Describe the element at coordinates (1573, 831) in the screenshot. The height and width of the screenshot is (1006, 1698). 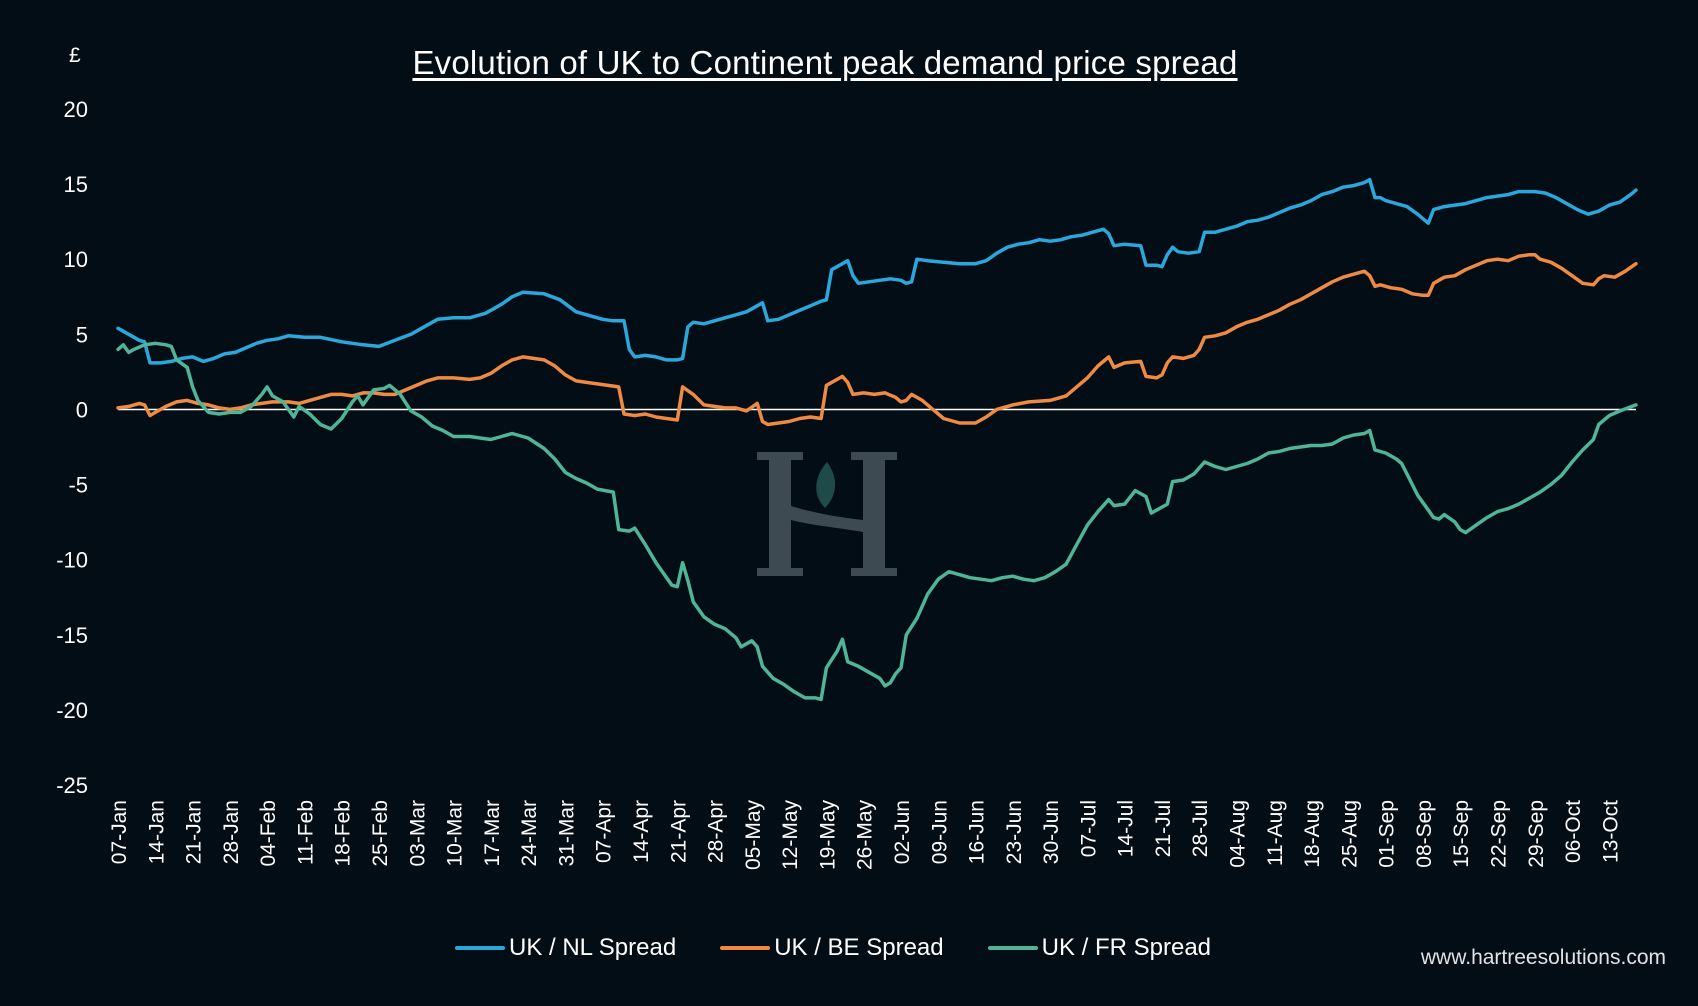
I see `x-tick-label: 06-Oct` at that location.